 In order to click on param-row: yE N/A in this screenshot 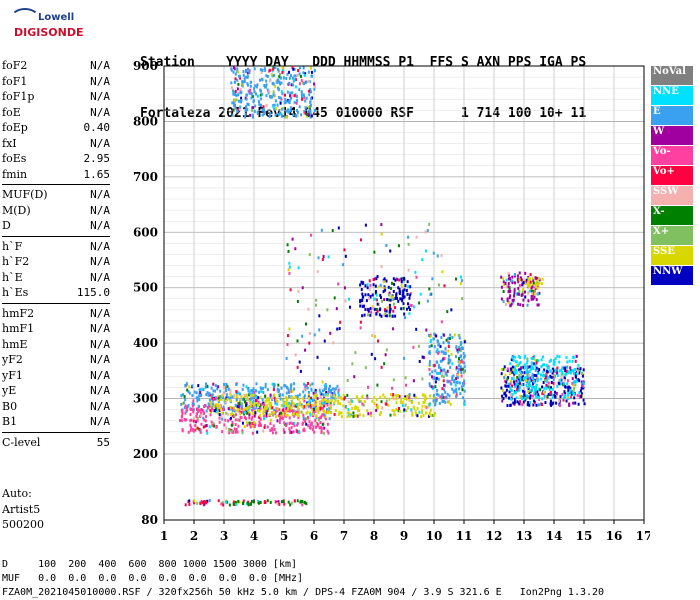, I will do `click(56, 391)`.